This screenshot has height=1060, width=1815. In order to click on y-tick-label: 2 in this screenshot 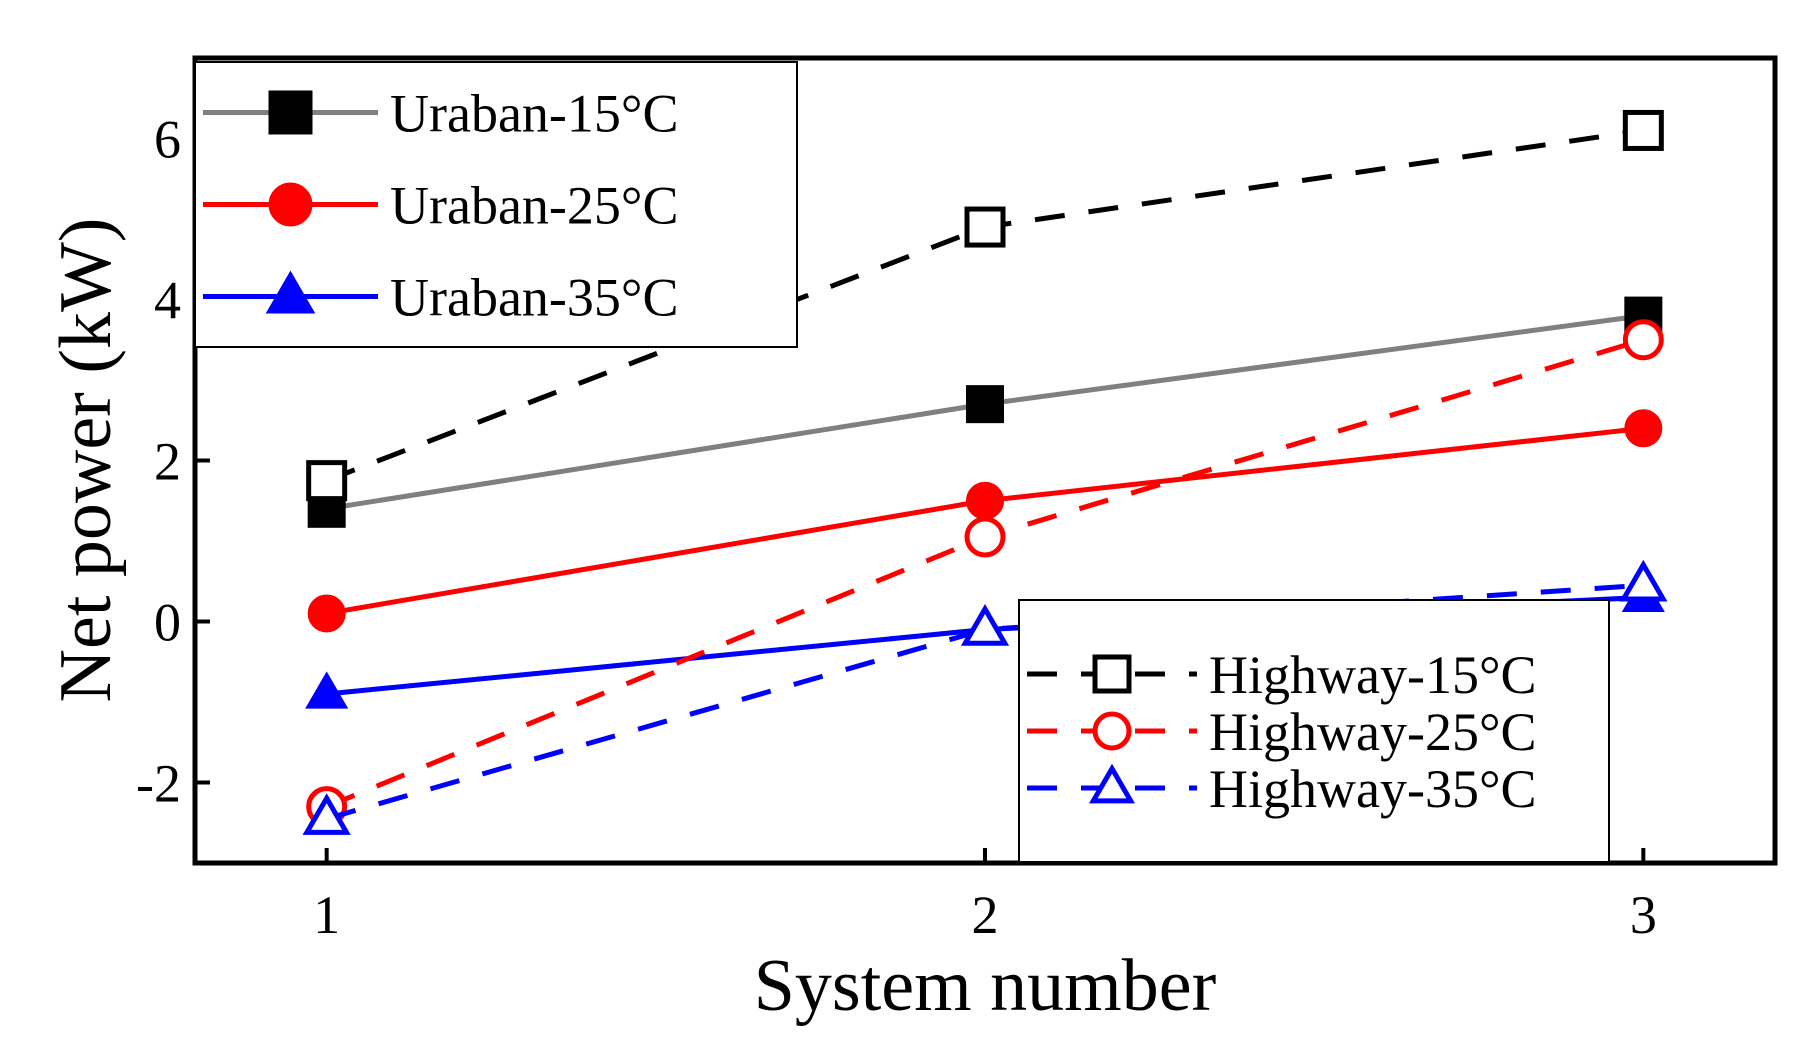, I will do `click(167, 462)`.